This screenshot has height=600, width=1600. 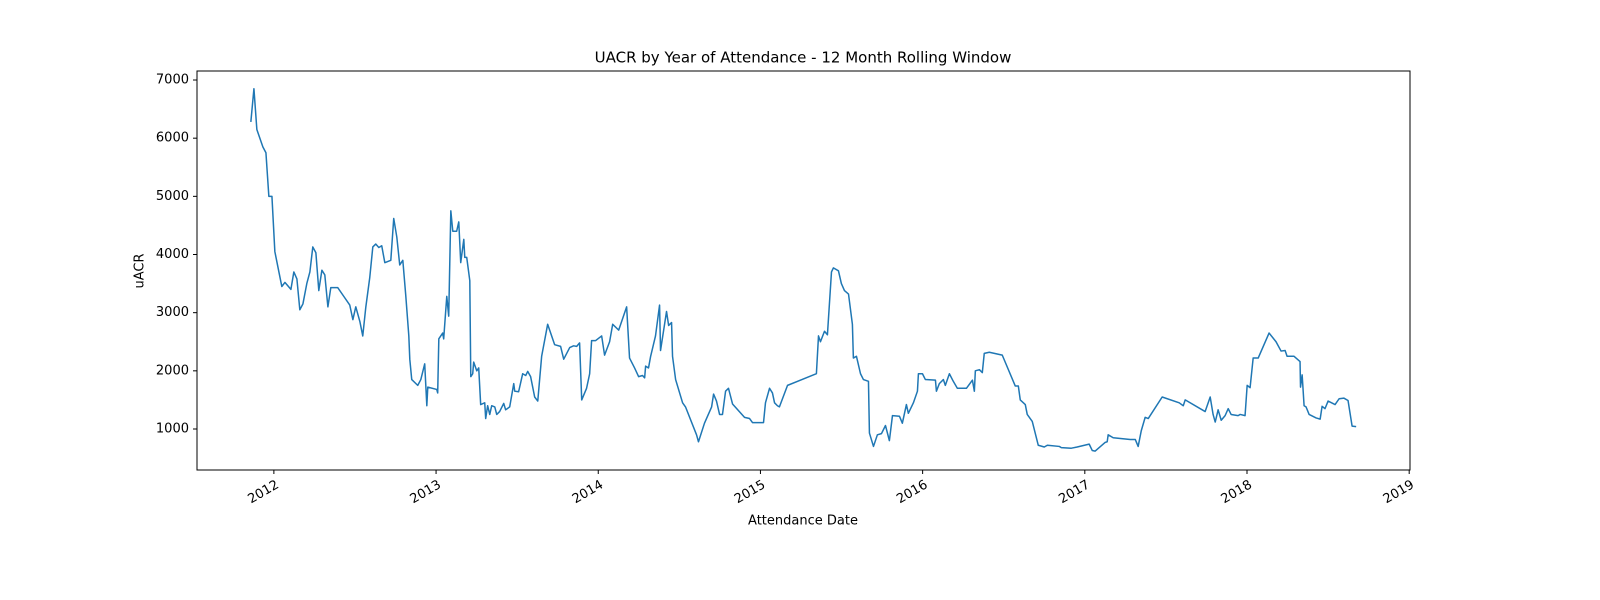 What do you see at coordinates (1399, 493) in the screenshot?
I see `x-tick-label: 2019` at bounding box center [1399, 493].